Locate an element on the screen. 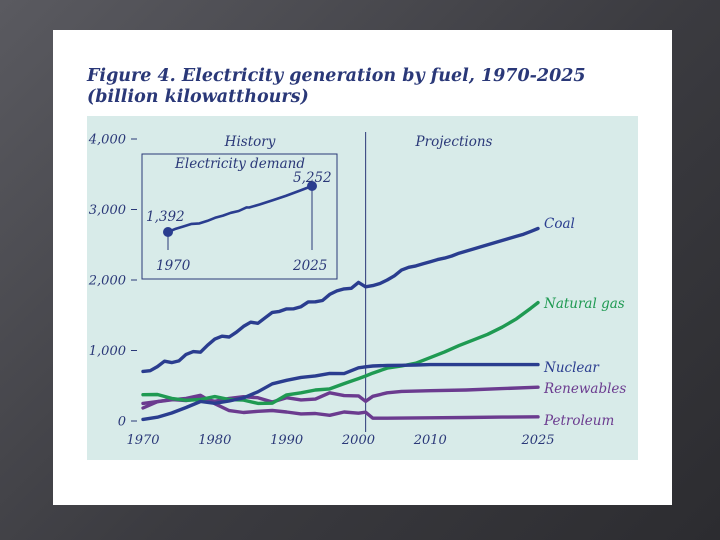 The height and width of the screenshot is (540, 720). x-tick-label: 2000 is located at coordinates (358, 440).